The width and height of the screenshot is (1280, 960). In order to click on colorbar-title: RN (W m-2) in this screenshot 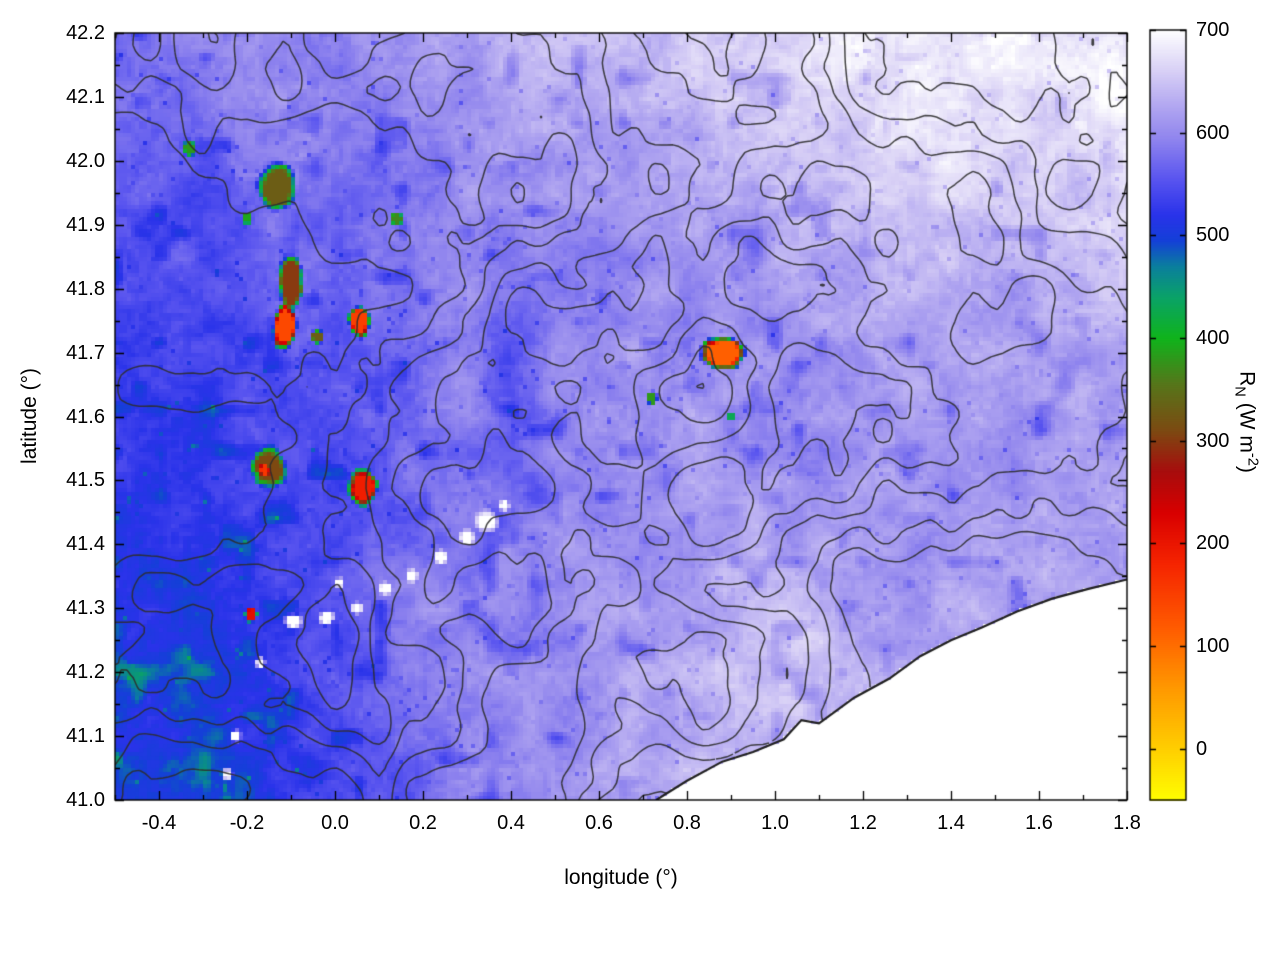, I will do `click(1245, 422)`.